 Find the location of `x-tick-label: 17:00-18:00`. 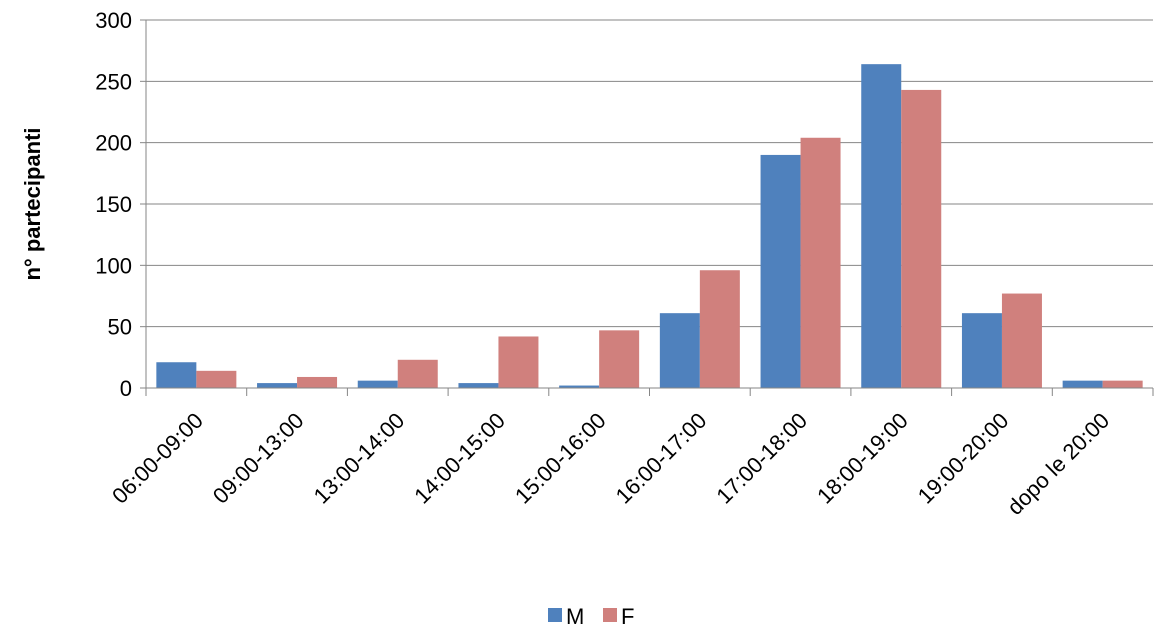

x-tick-label: 17:00-18:00 is located at coordinates (761, 458).